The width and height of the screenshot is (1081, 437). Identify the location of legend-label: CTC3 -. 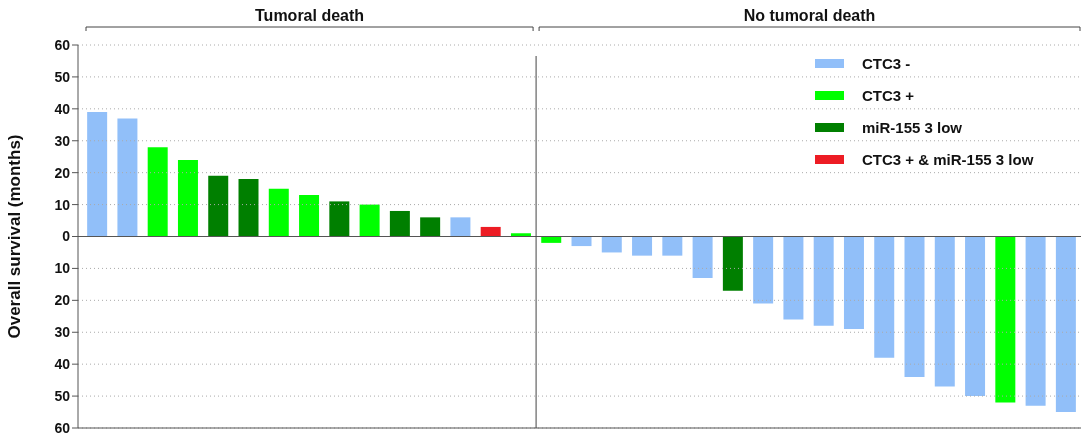
(886, 63).